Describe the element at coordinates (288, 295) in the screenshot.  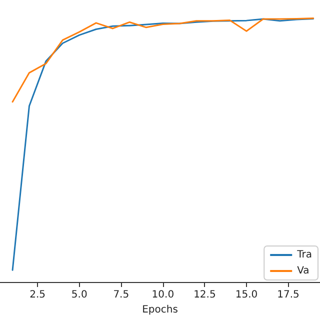
I see `x-tick-label: 17.5` at that location.